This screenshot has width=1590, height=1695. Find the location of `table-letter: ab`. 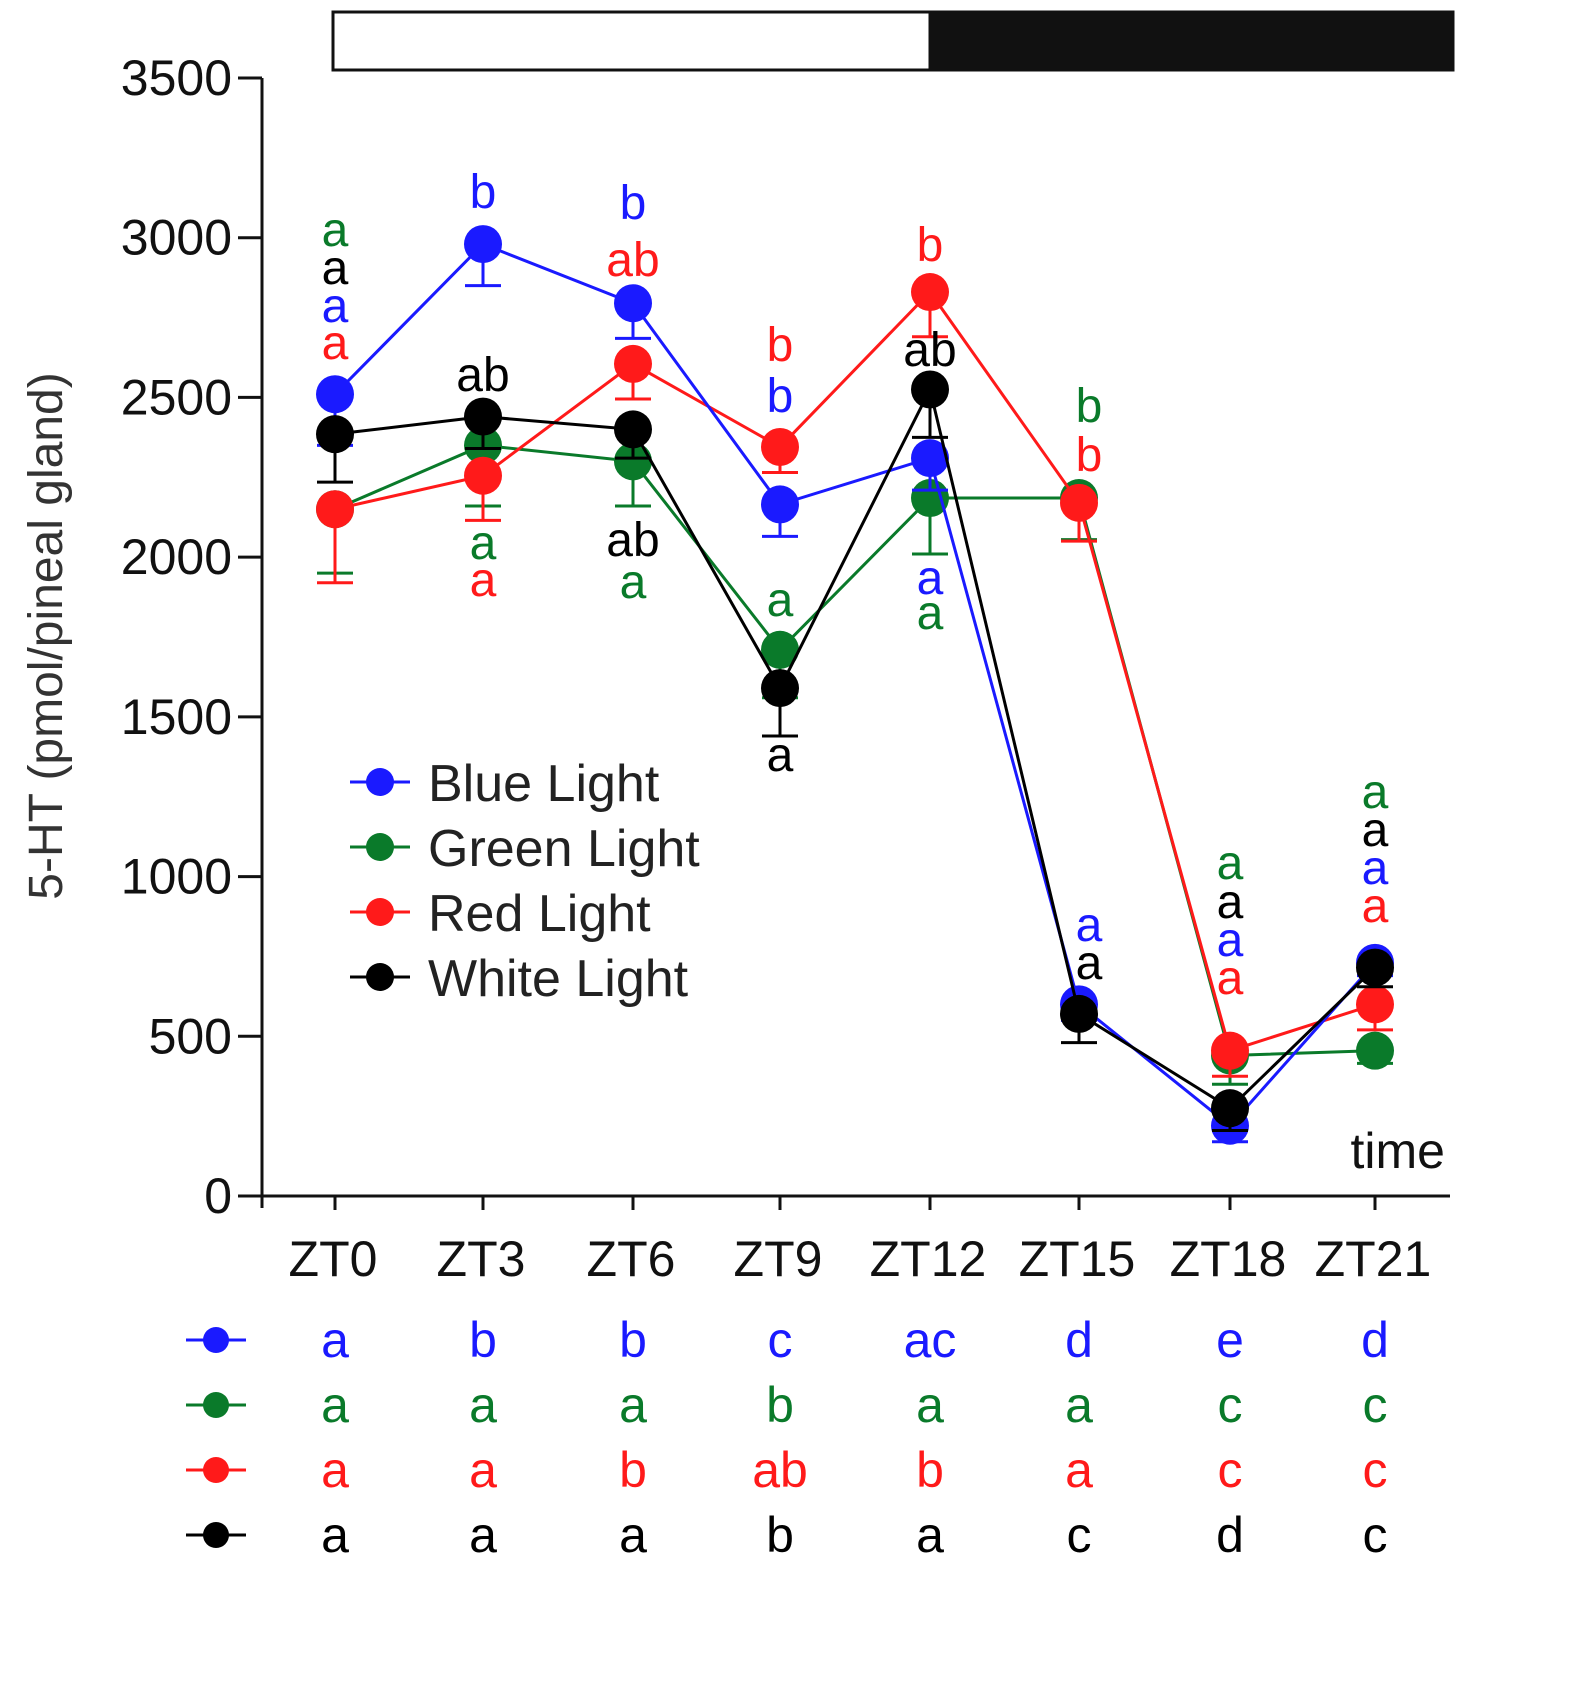

table-letter: ab is located at coordinates (780, 1470).